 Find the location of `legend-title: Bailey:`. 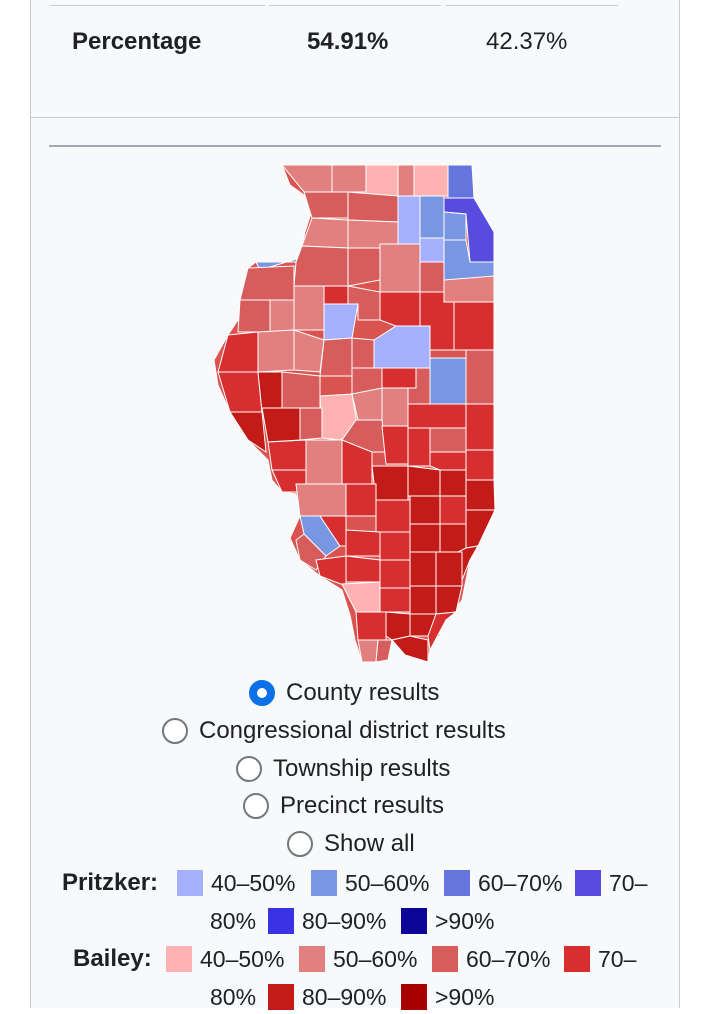

legend-title: Bailey: is located at coordinates (112, 958).